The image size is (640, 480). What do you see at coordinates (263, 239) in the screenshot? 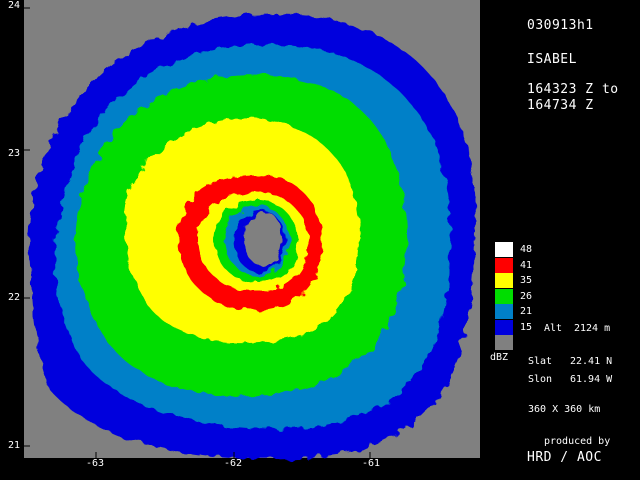
I see `eye` at bounding box center [263, 239].